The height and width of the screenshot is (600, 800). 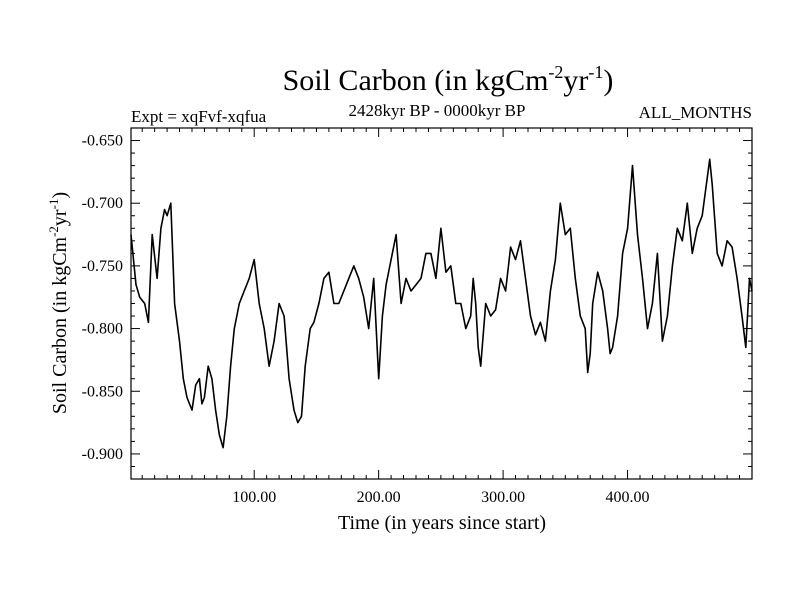 What do you see at coordinates (102, 329) in the screenshot?
I see `y-tick-label: -0.800` at bounding box center [102, 329].